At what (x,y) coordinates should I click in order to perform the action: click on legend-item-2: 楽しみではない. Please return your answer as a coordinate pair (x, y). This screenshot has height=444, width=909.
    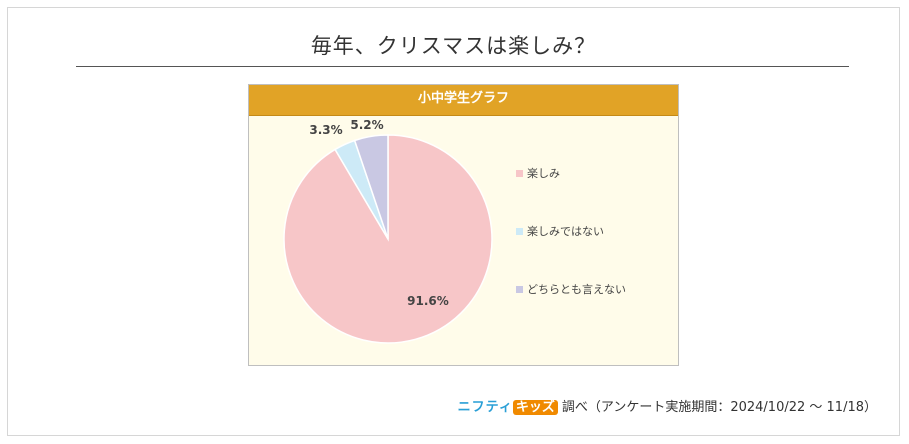
    Looking at the image, I should click on (560, 231).